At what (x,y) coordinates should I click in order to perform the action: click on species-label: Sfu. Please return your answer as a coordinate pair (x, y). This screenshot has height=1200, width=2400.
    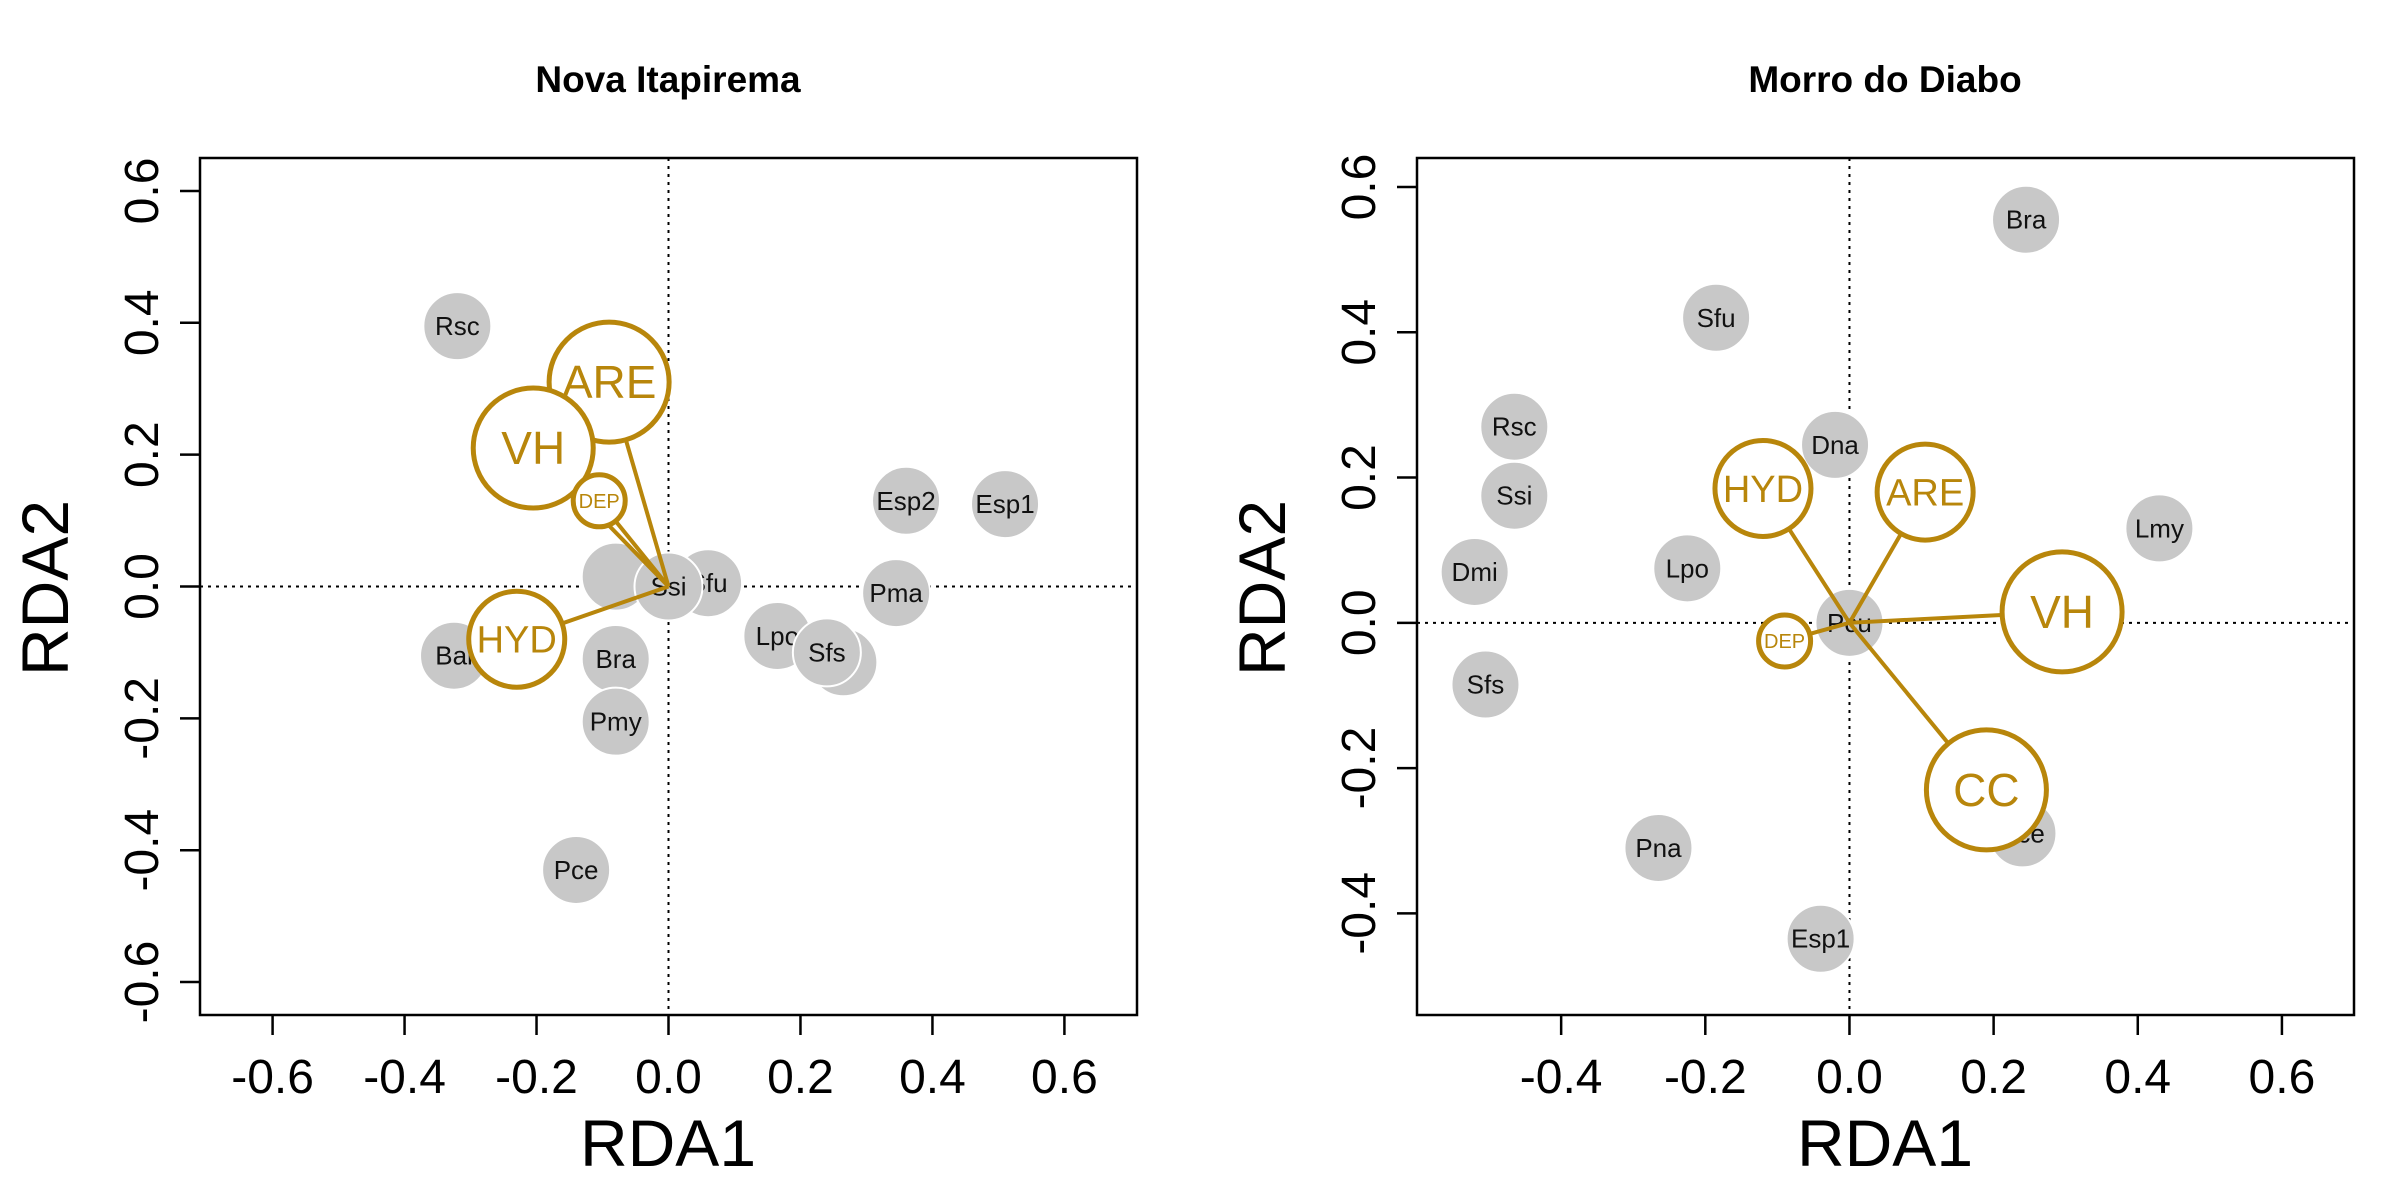
    Looking at the image, I should click on (1716, 318).